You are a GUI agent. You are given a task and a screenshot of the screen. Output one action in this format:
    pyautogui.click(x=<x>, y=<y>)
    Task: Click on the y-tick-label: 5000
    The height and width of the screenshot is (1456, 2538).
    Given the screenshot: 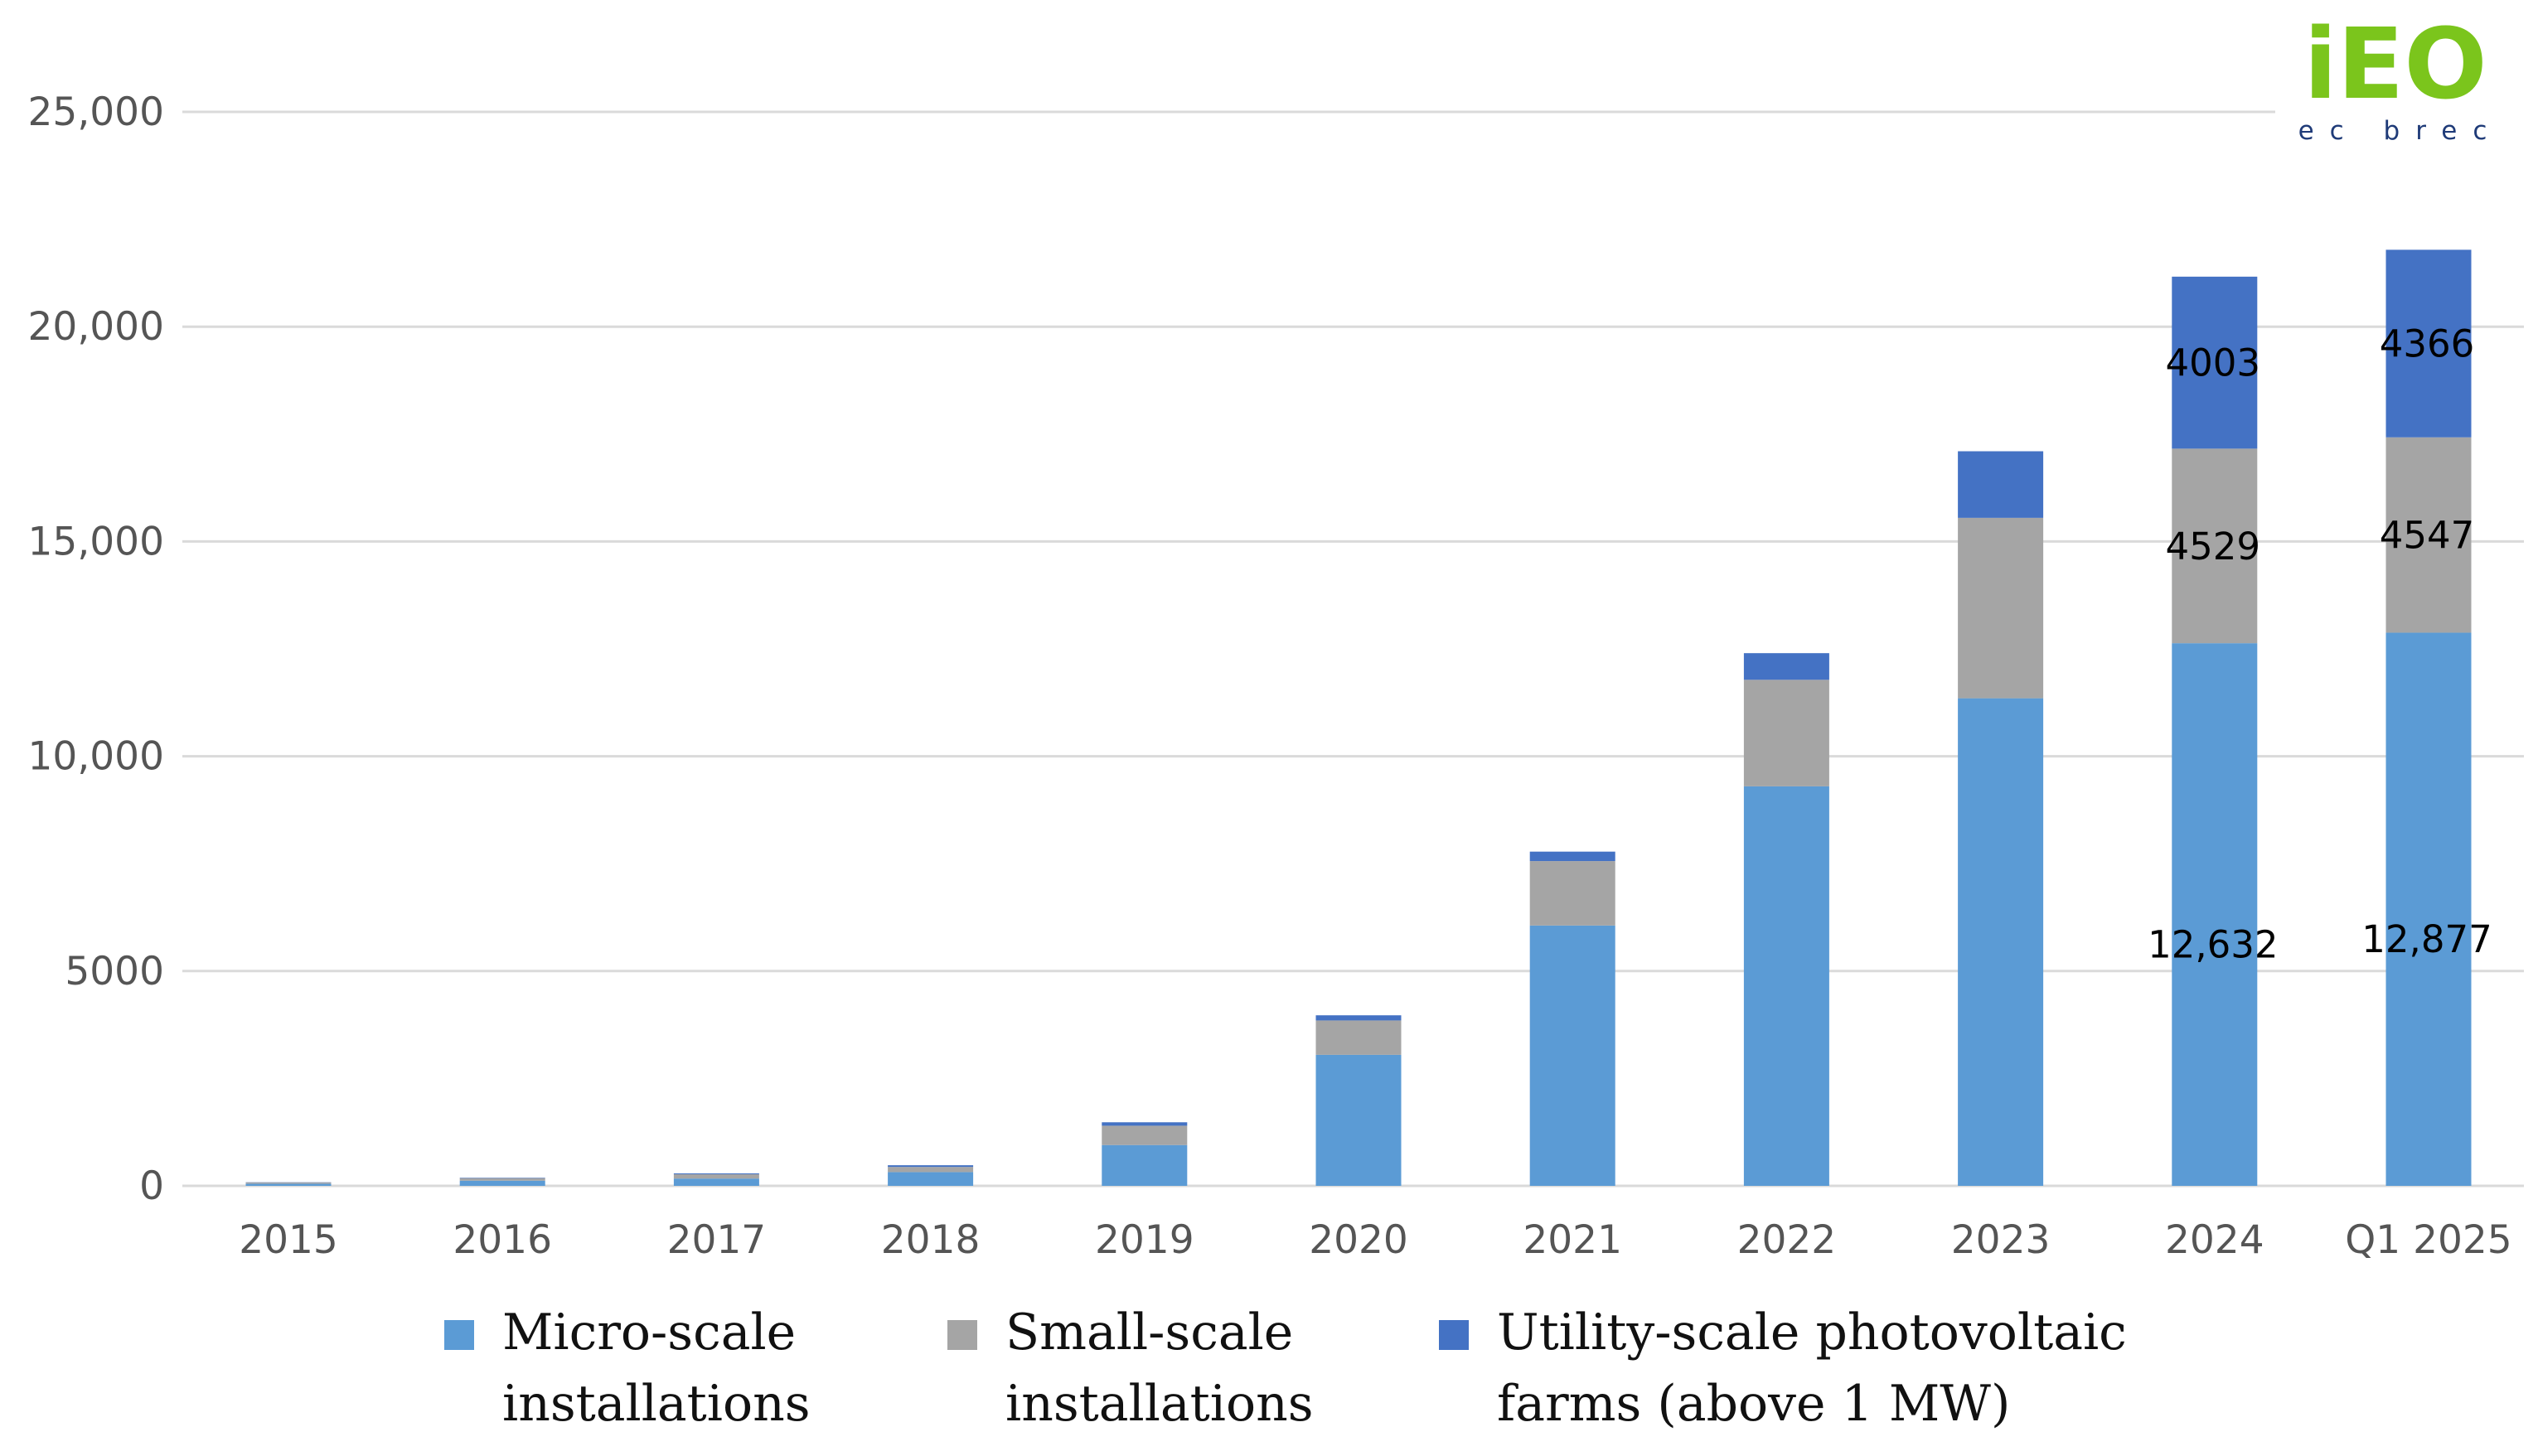 What is the action you would take?
    pyautogui.click(x=114, y=971)
    